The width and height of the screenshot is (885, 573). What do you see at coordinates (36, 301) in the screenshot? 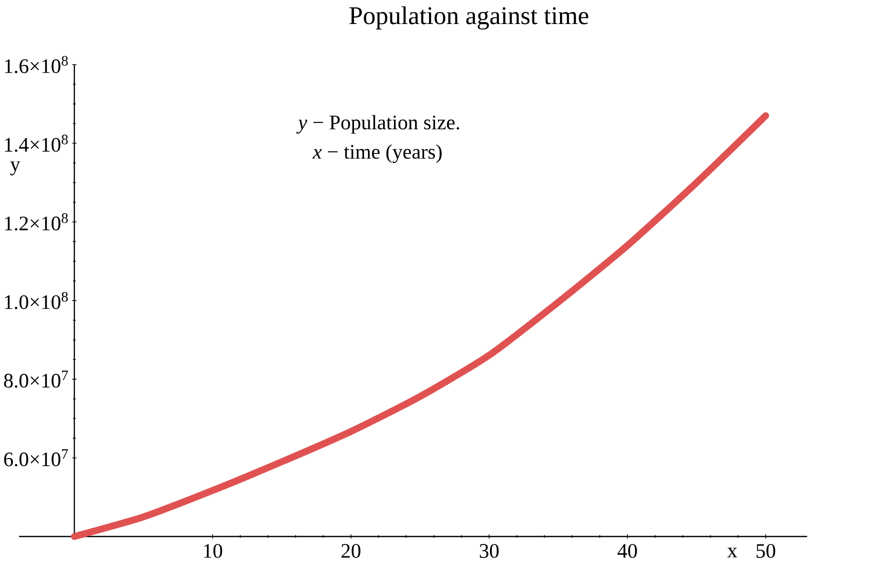
I see `y-tick-label: 1.0×10$^{8}$` at bounding box center [36, 301].